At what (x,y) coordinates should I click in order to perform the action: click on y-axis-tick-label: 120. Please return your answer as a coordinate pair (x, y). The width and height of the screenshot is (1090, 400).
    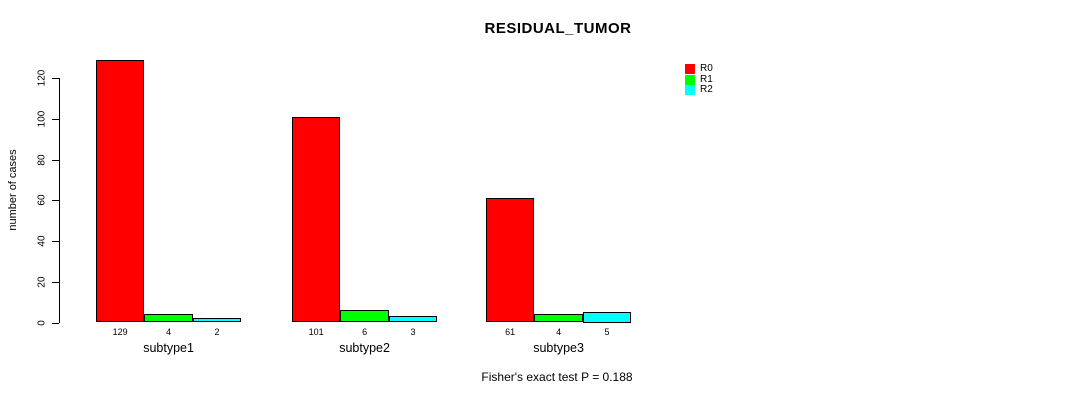
    Looking at the image, I should click on (42, 78).